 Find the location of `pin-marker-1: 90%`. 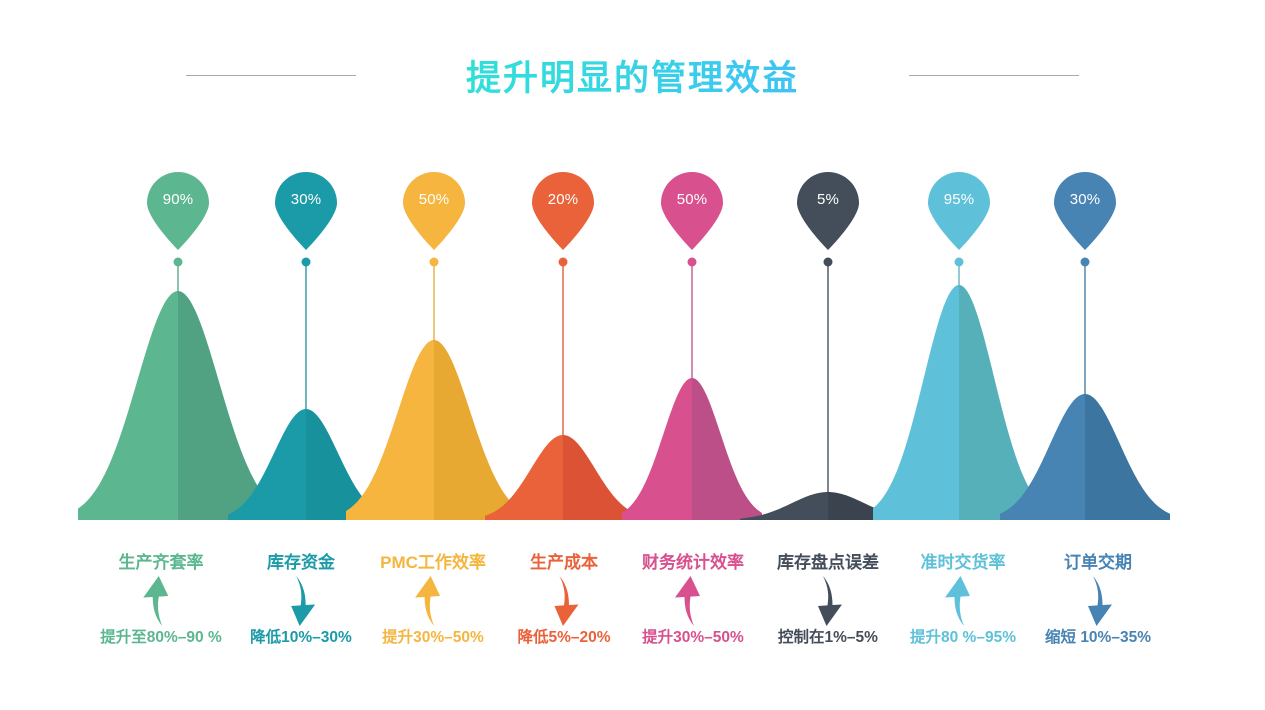

pin-marker-1: 90% is located at coordinates (178, 211).